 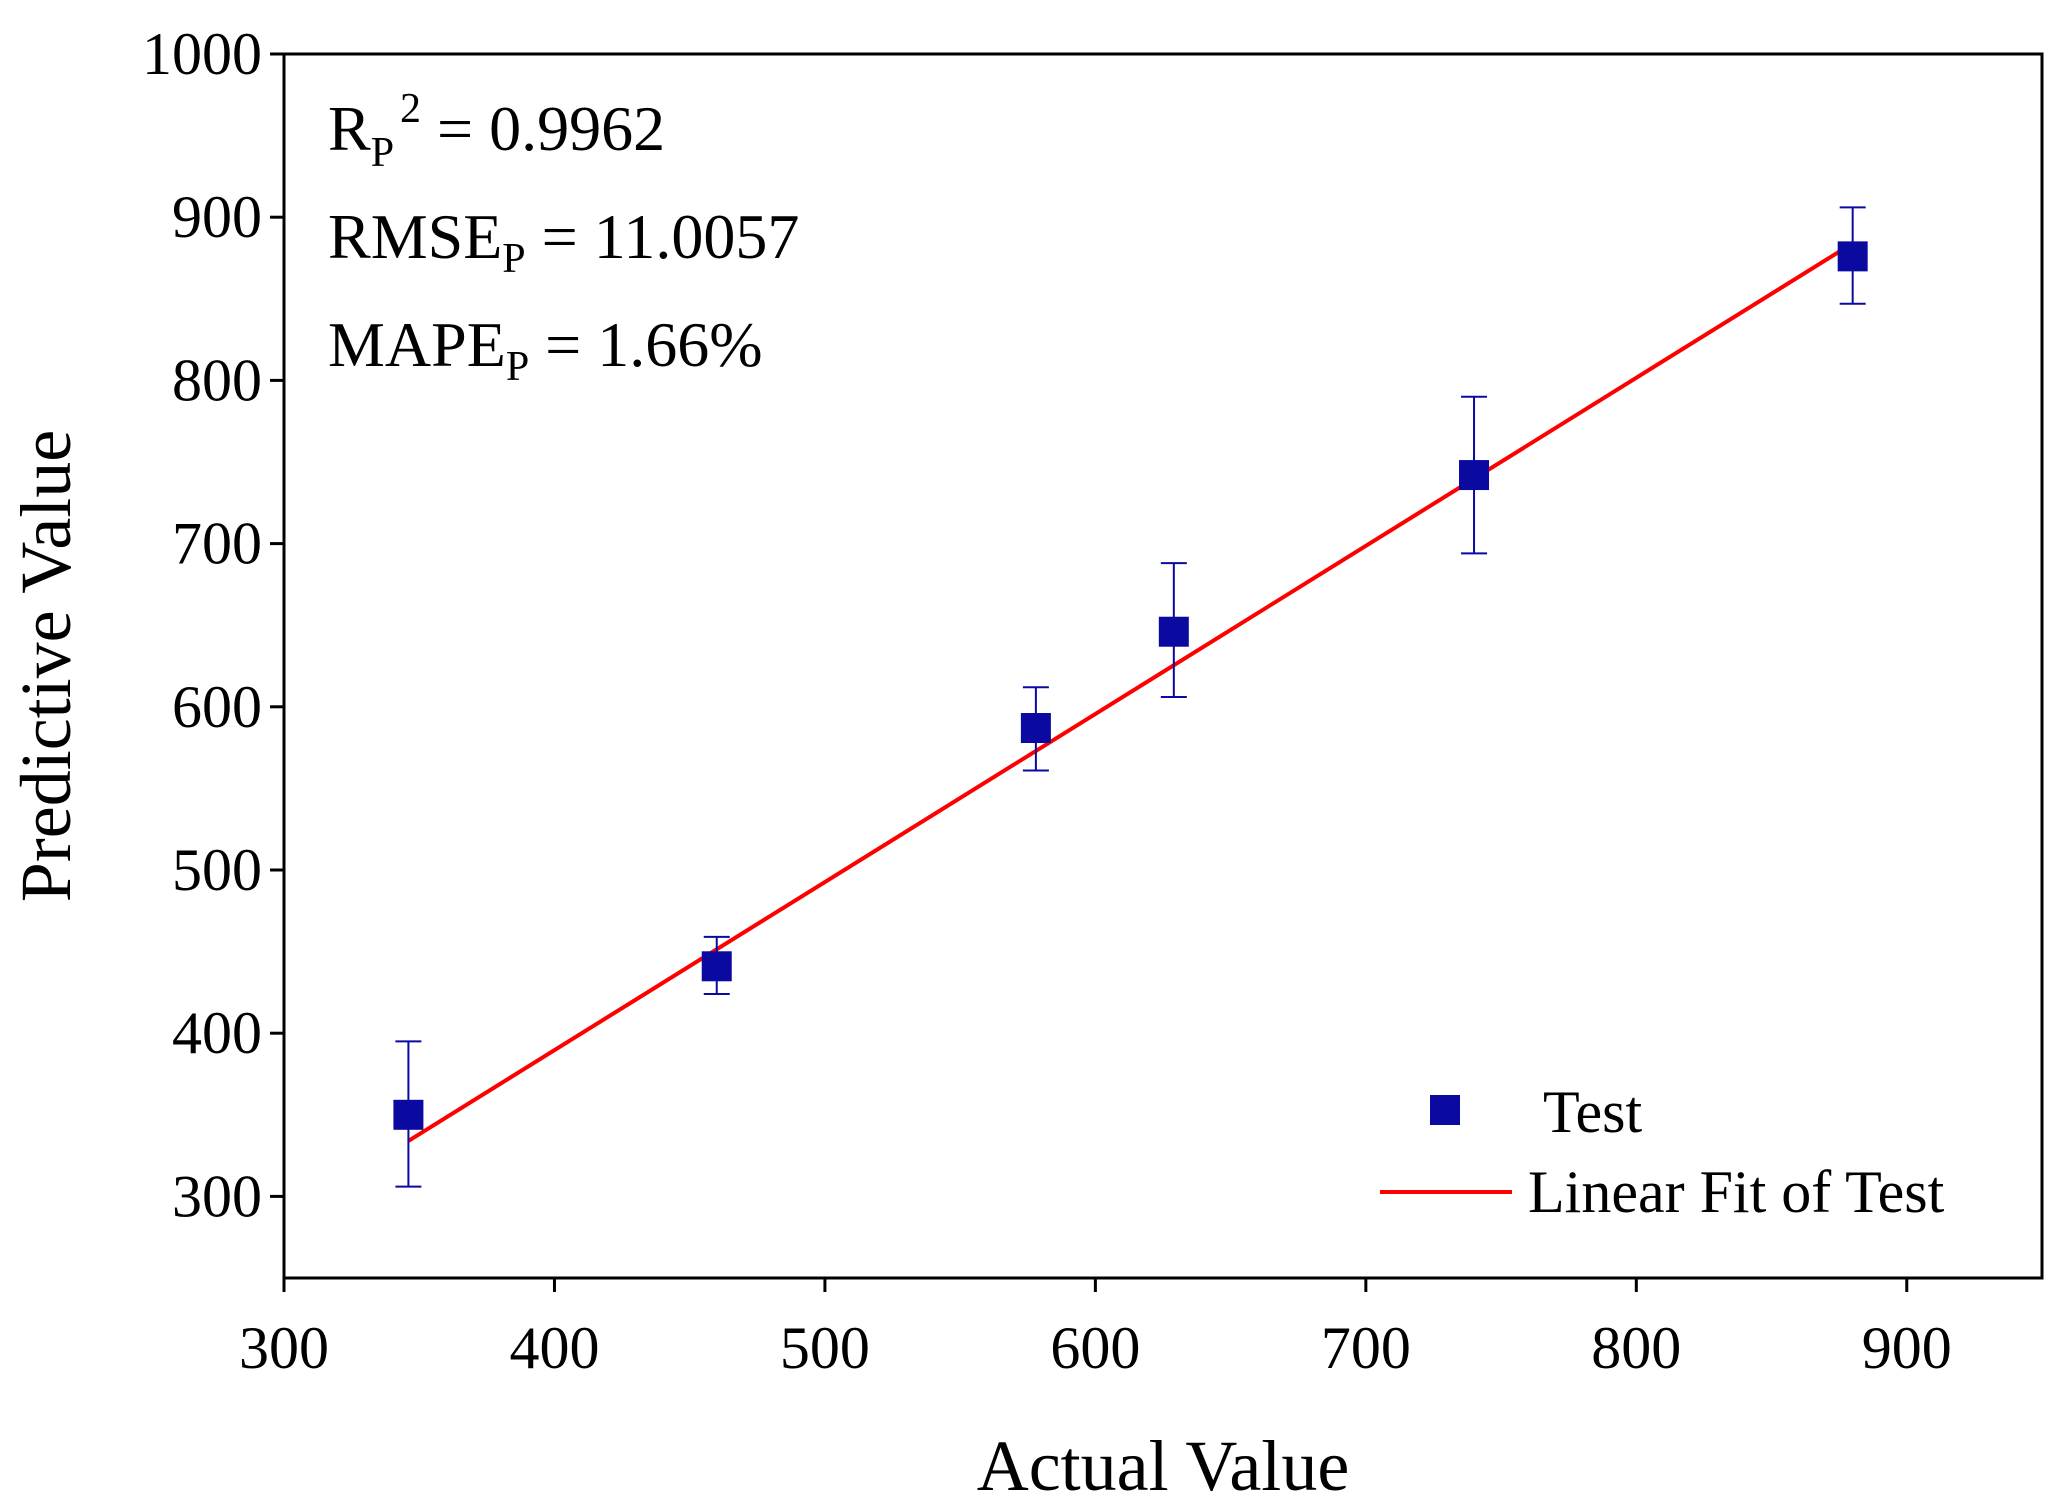 I want to click on y-tick-label: 700, so click(x=217, y=544).